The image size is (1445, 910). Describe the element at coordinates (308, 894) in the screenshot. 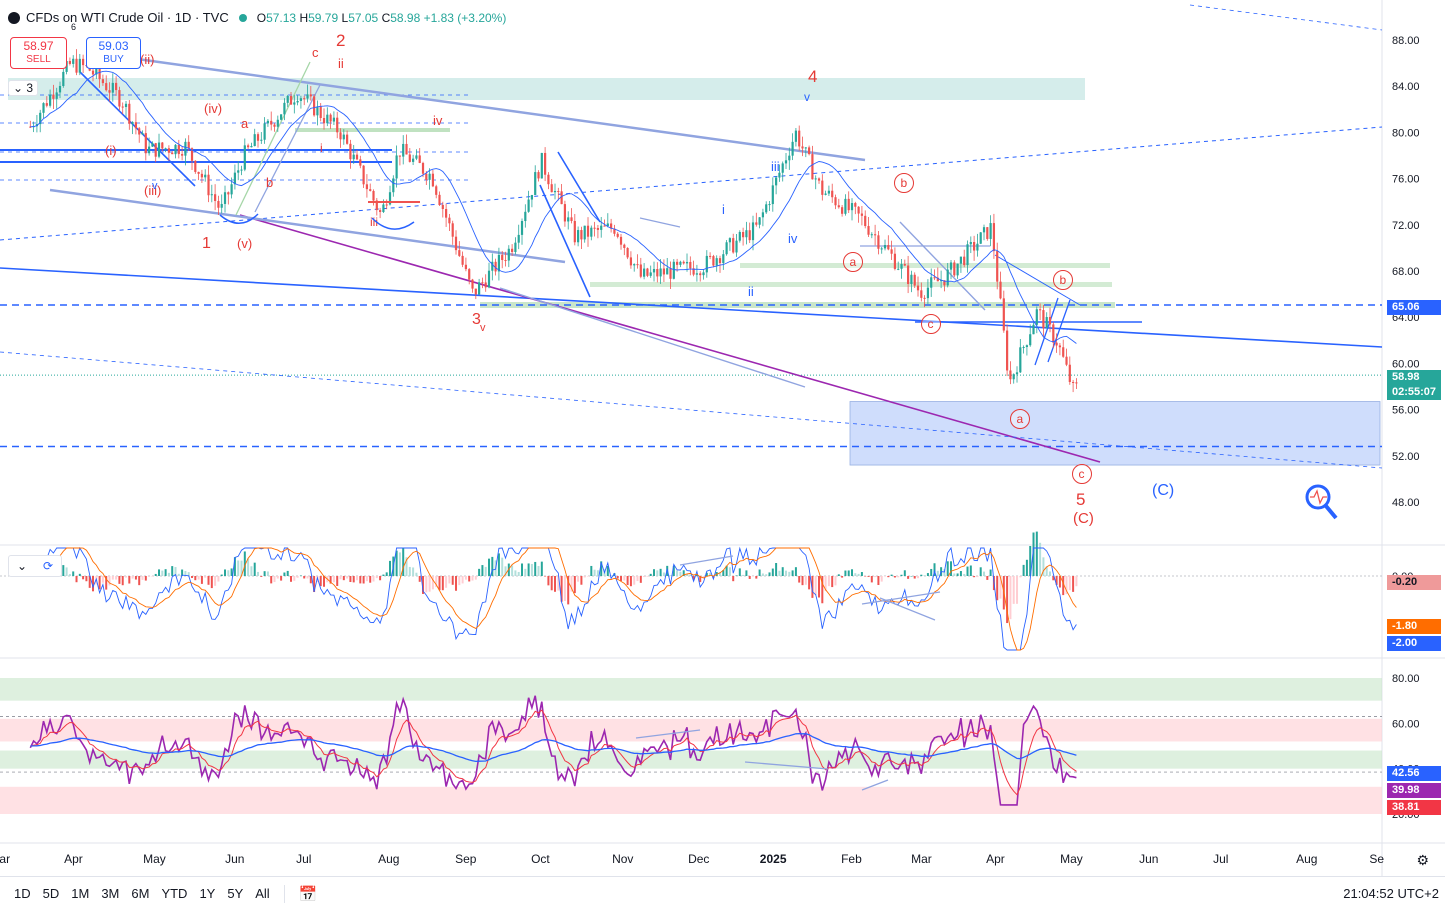

I see `calendar-icon: 📅` at that location.